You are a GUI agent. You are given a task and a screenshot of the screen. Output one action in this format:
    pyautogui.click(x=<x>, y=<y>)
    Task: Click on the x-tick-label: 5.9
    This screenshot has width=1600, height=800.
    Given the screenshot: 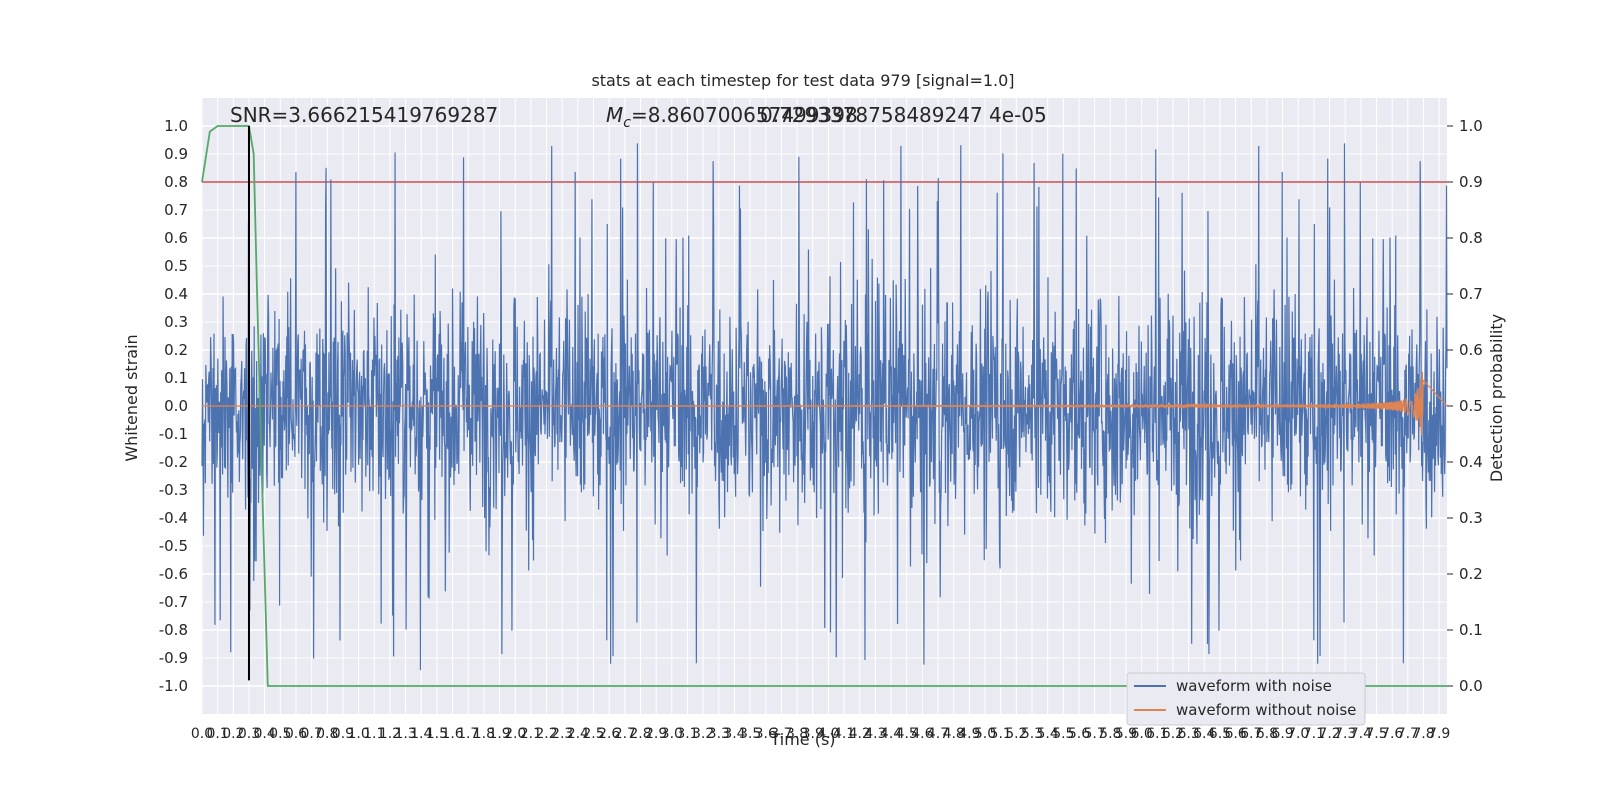 What is the action you would take?
    pyautogui.click(x=1126, y=734)
    